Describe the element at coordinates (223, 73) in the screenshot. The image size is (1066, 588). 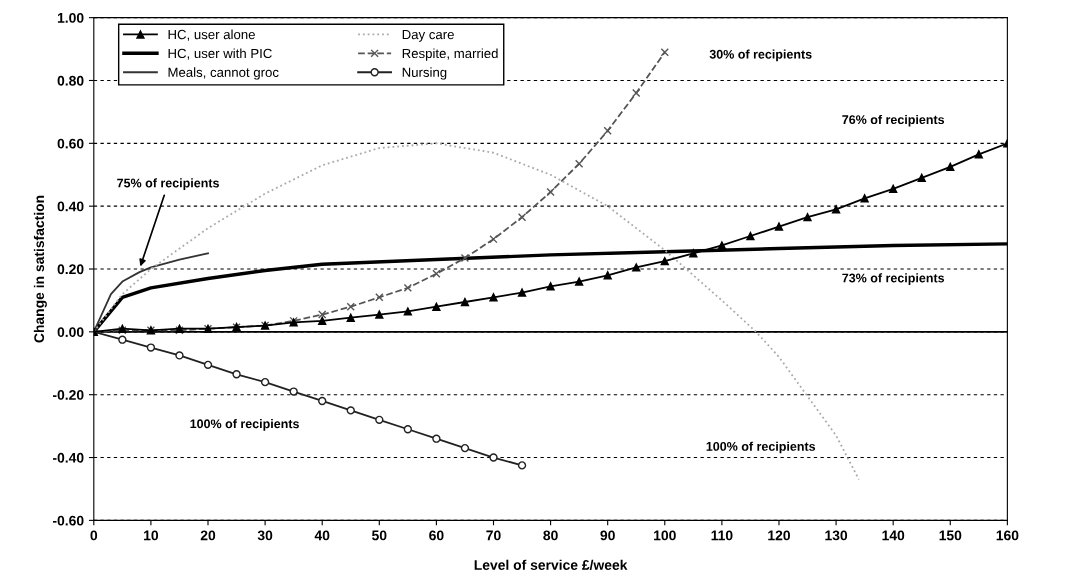
I see `legend-label: Meals, cannot groc` at that location.